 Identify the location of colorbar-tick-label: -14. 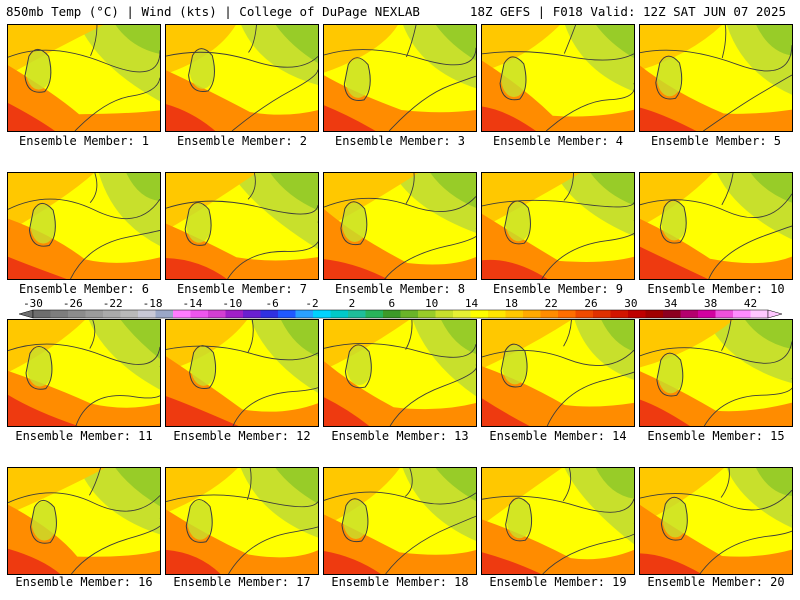
(193, 303).